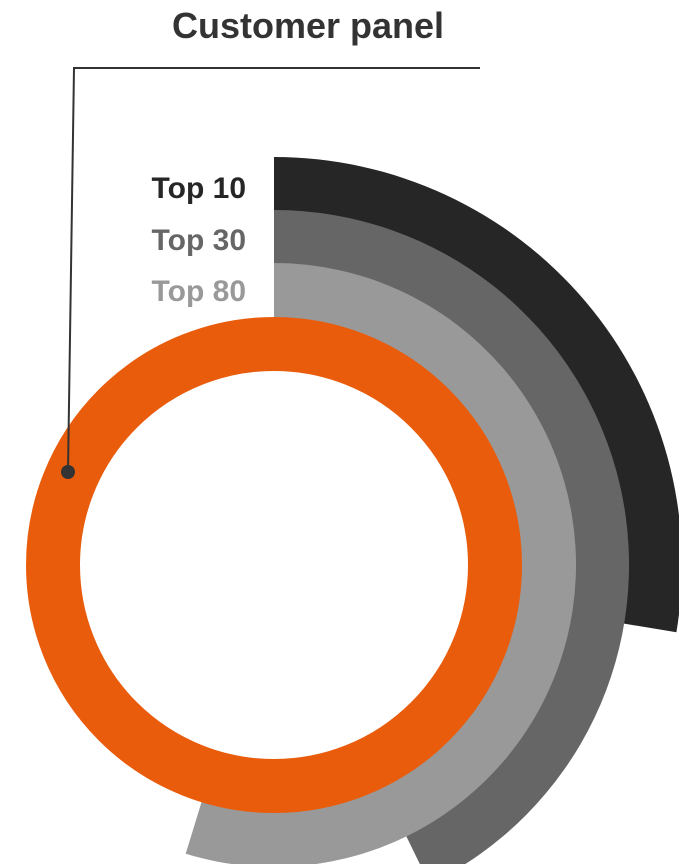 The height and width of the screenshot is (864, 679). What do you see at coordinates (199, 240) in the screenshot?
I see `tier-label-top-30: Top 30` at bounding box center [199, 240].